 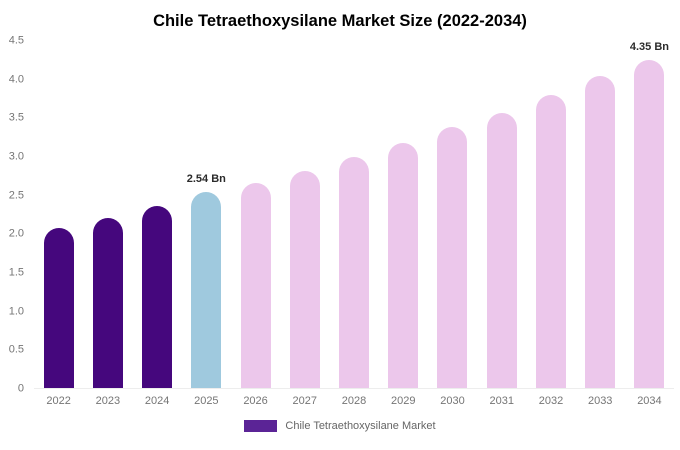 I want to click on legend-swatch, so click(x=261, y=426).